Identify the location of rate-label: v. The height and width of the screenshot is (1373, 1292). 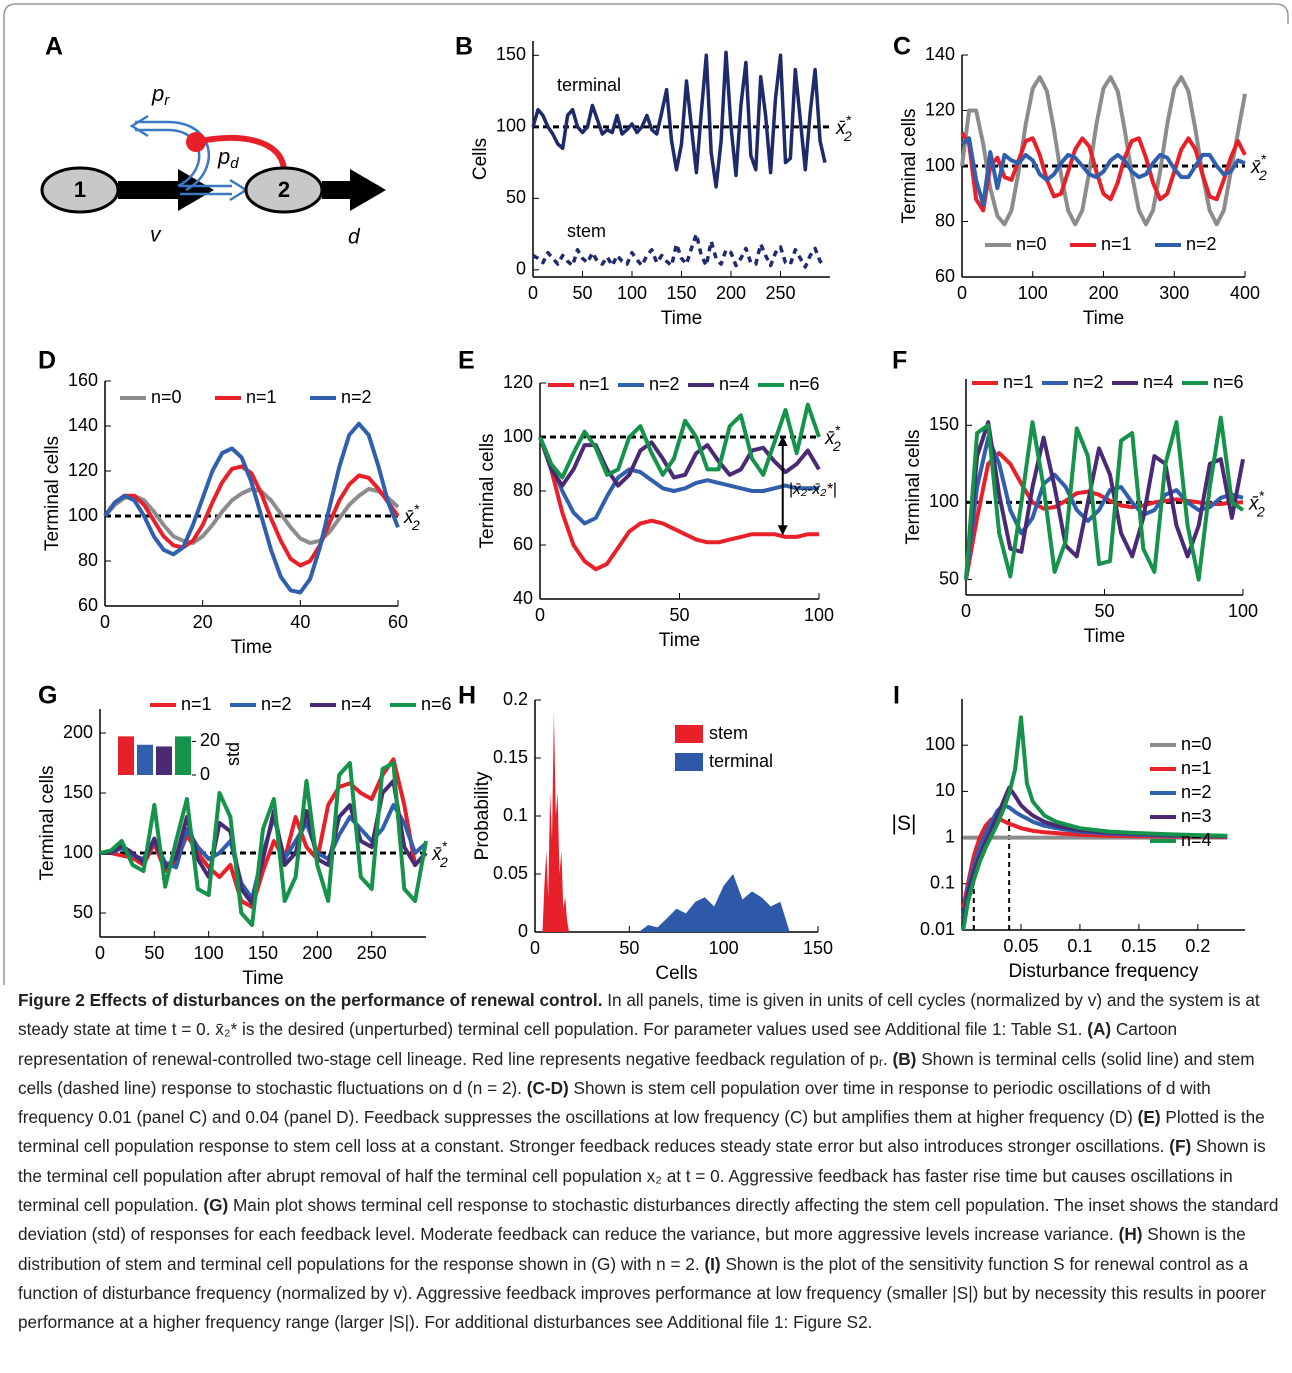
(156, 235).